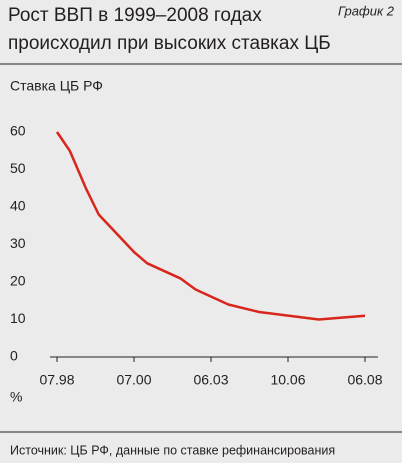 Image resolution: width=402 pixels, height=463 pixels. What do you see at coordinates (18, 131) in the screenshot?
I see `y-tick-label: 60` at bounding box center [18, 131].